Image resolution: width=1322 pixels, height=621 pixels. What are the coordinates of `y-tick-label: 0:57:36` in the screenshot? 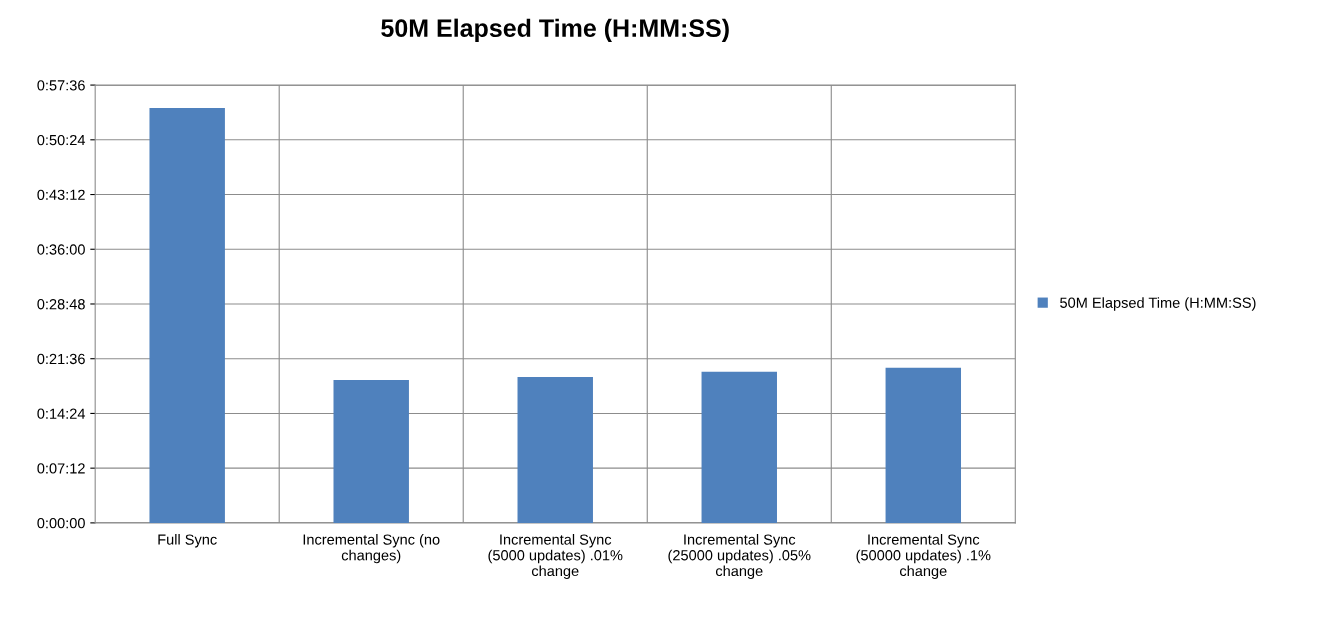 It's located at (61, 85).